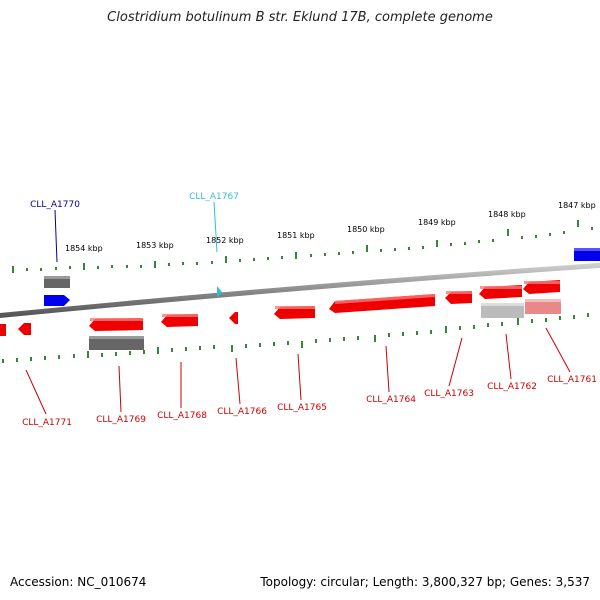 The height and width of the screenshot is (600, 600). Describe the element at coordinates (233, 318) in the screenshot. I see `gene-cll-a1766` at that location.